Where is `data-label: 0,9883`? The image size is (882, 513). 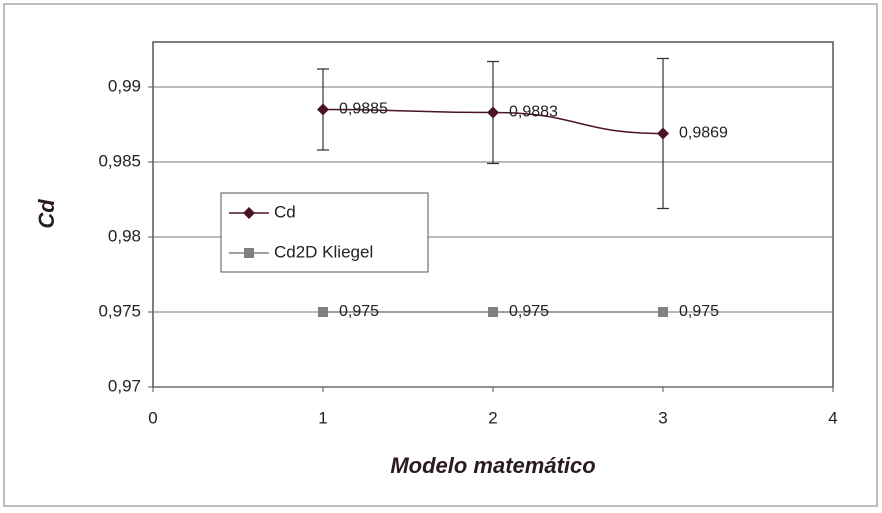 data-label: 0,9883 is located at coordinates (533, 112).